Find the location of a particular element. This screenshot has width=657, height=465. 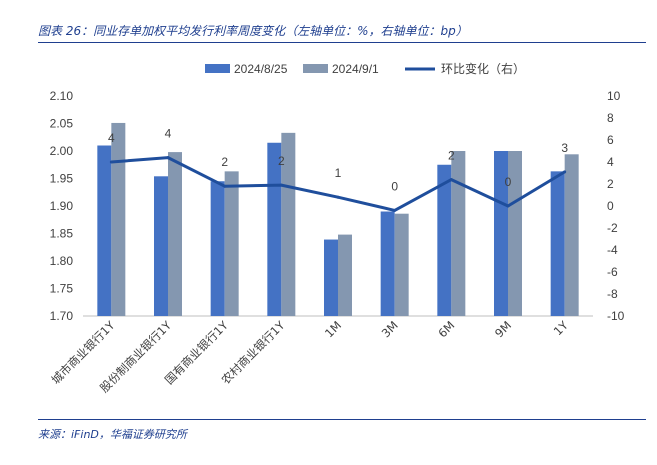

legend-label: 2024/8/25 is located at coordinates (261, 69).